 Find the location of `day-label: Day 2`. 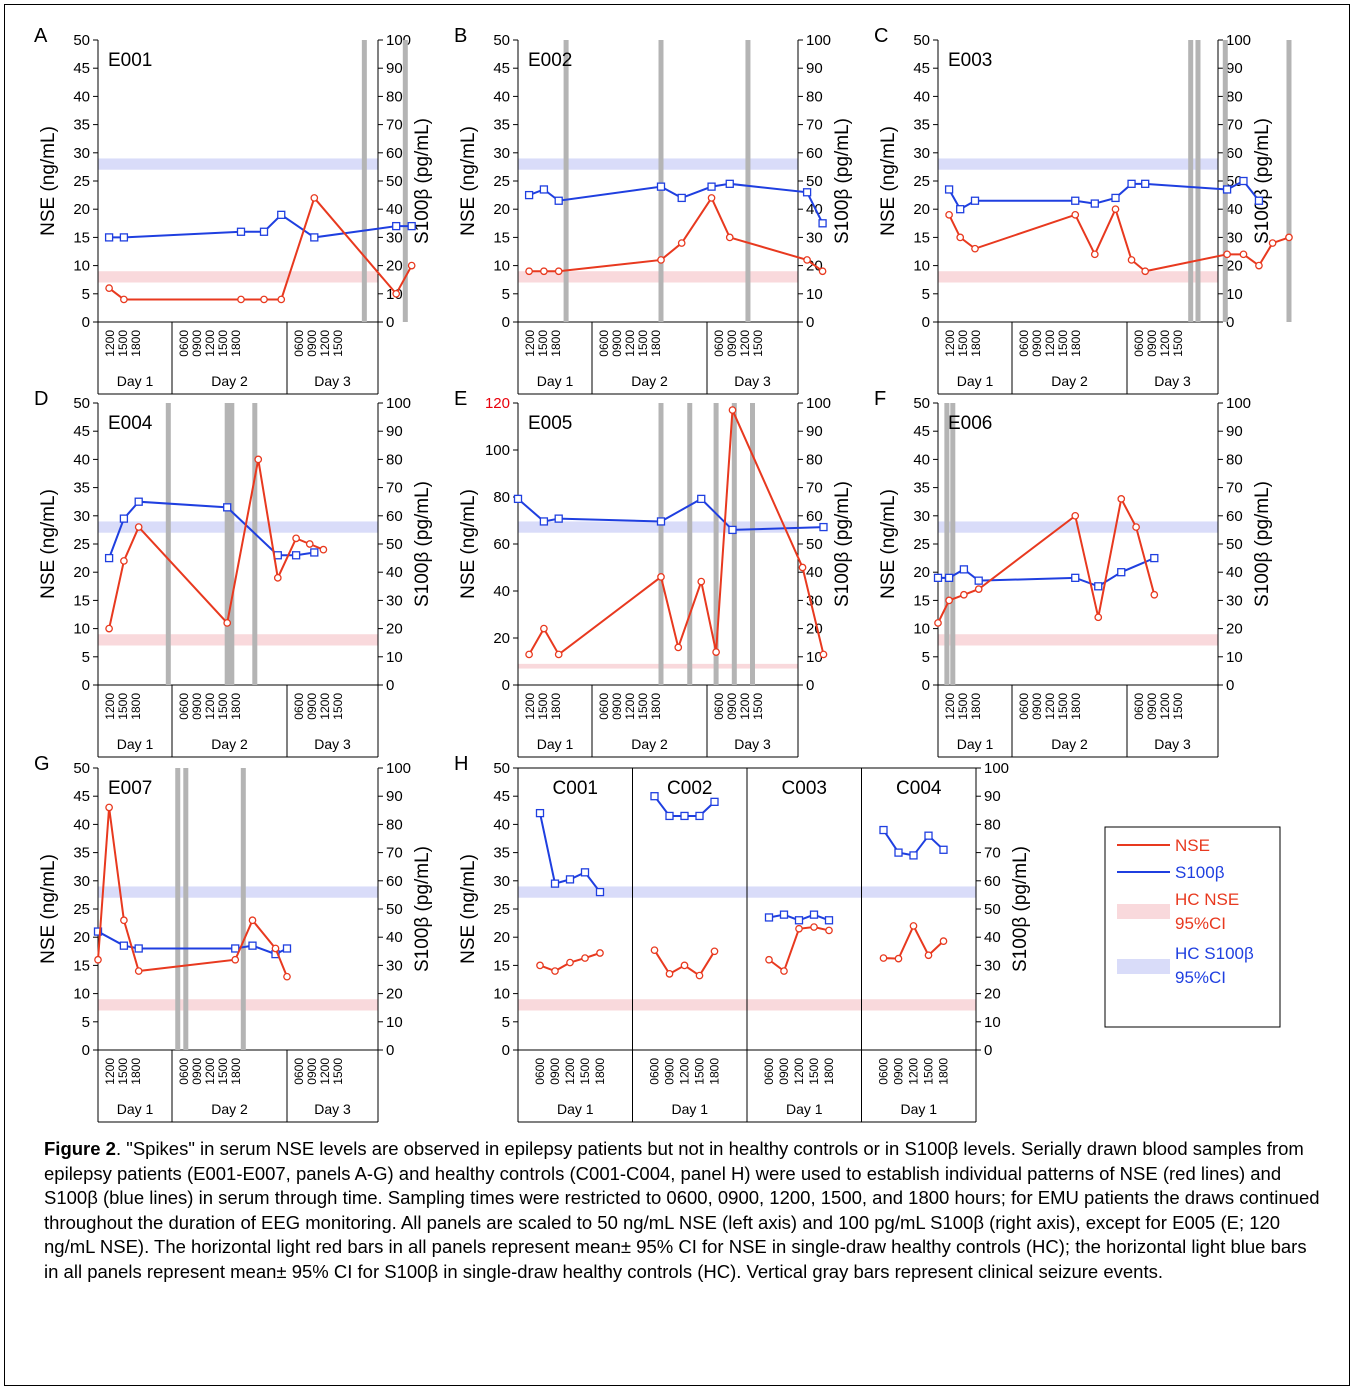

day-label: Day 2 is located at coordinates (229, 1109).